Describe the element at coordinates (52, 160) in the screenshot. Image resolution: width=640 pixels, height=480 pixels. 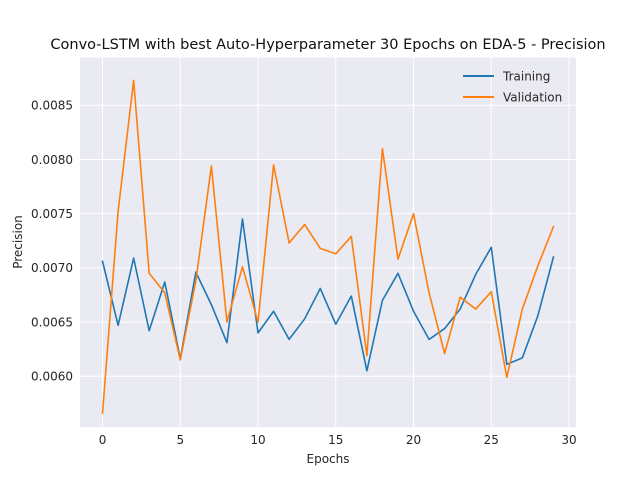
I see `y-tick-label: 0.0080` at that location.